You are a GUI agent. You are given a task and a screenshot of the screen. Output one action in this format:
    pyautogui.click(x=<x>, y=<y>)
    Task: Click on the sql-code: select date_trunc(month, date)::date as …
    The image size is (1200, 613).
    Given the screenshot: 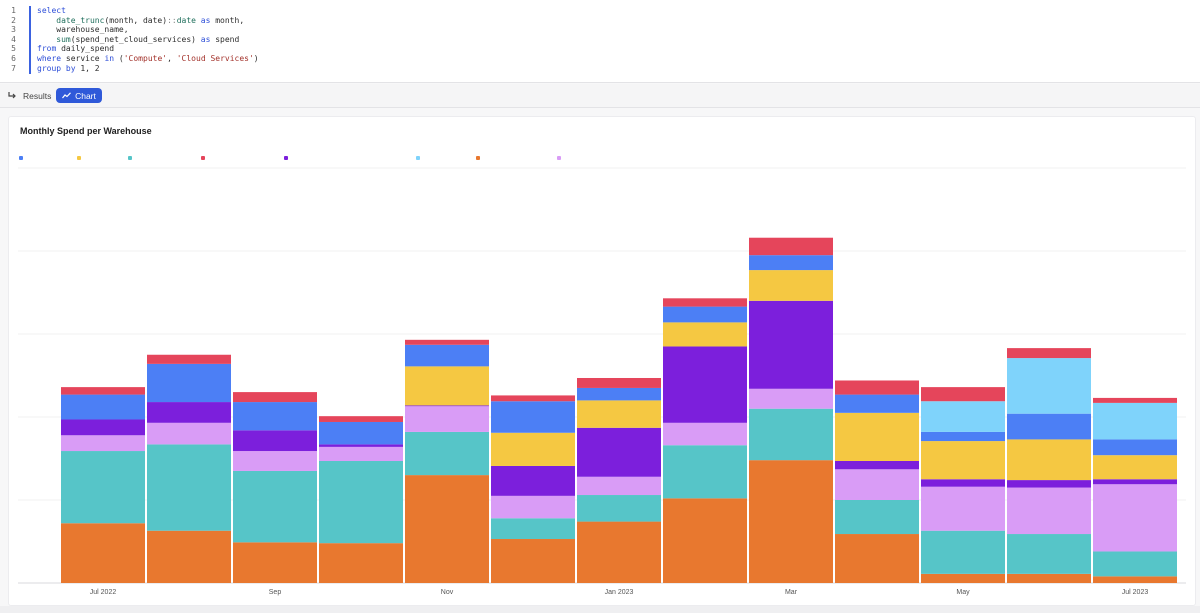 What is the action you would take?
    pyautogui.click(x=148, y=39)
    